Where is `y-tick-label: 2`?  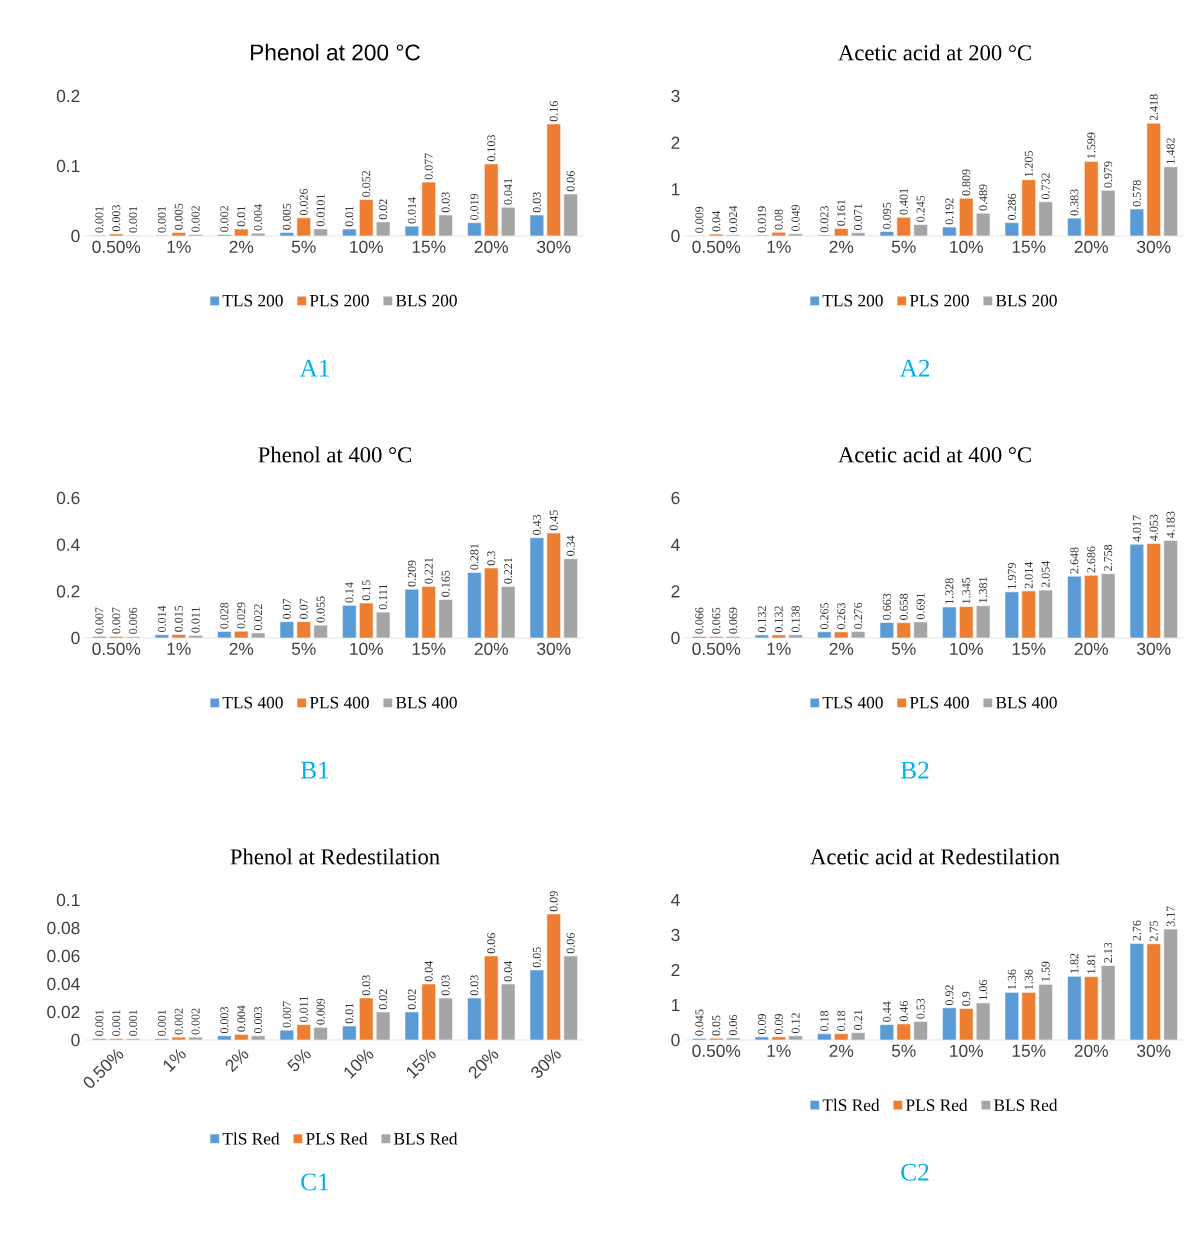 y-tick-label: 2 is located at coordinates (675, 591).